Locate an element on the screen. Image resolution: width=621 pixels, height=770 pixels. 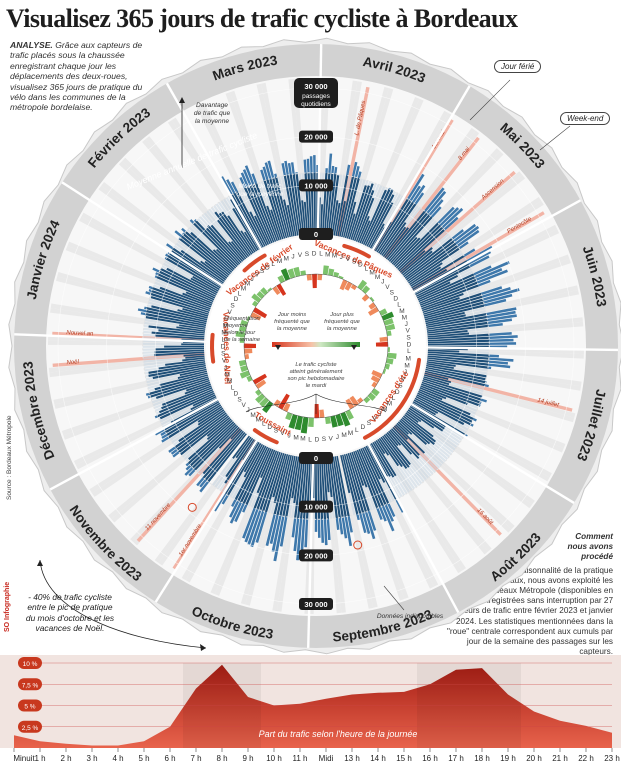
pic-line: le mardi is located at coordinates (316, 386).